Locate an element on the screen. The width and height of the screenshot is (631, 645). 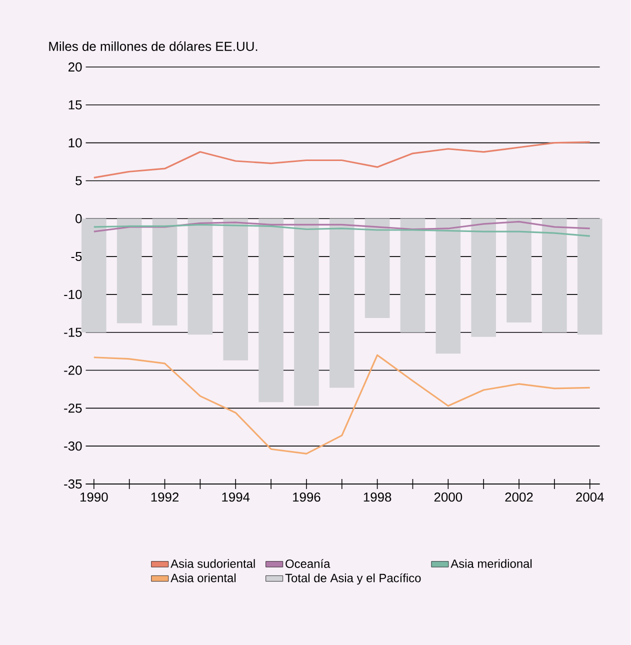
y-axis-title: Miles de millones de dólares EE.UU. is located at coordinates (153, 46).